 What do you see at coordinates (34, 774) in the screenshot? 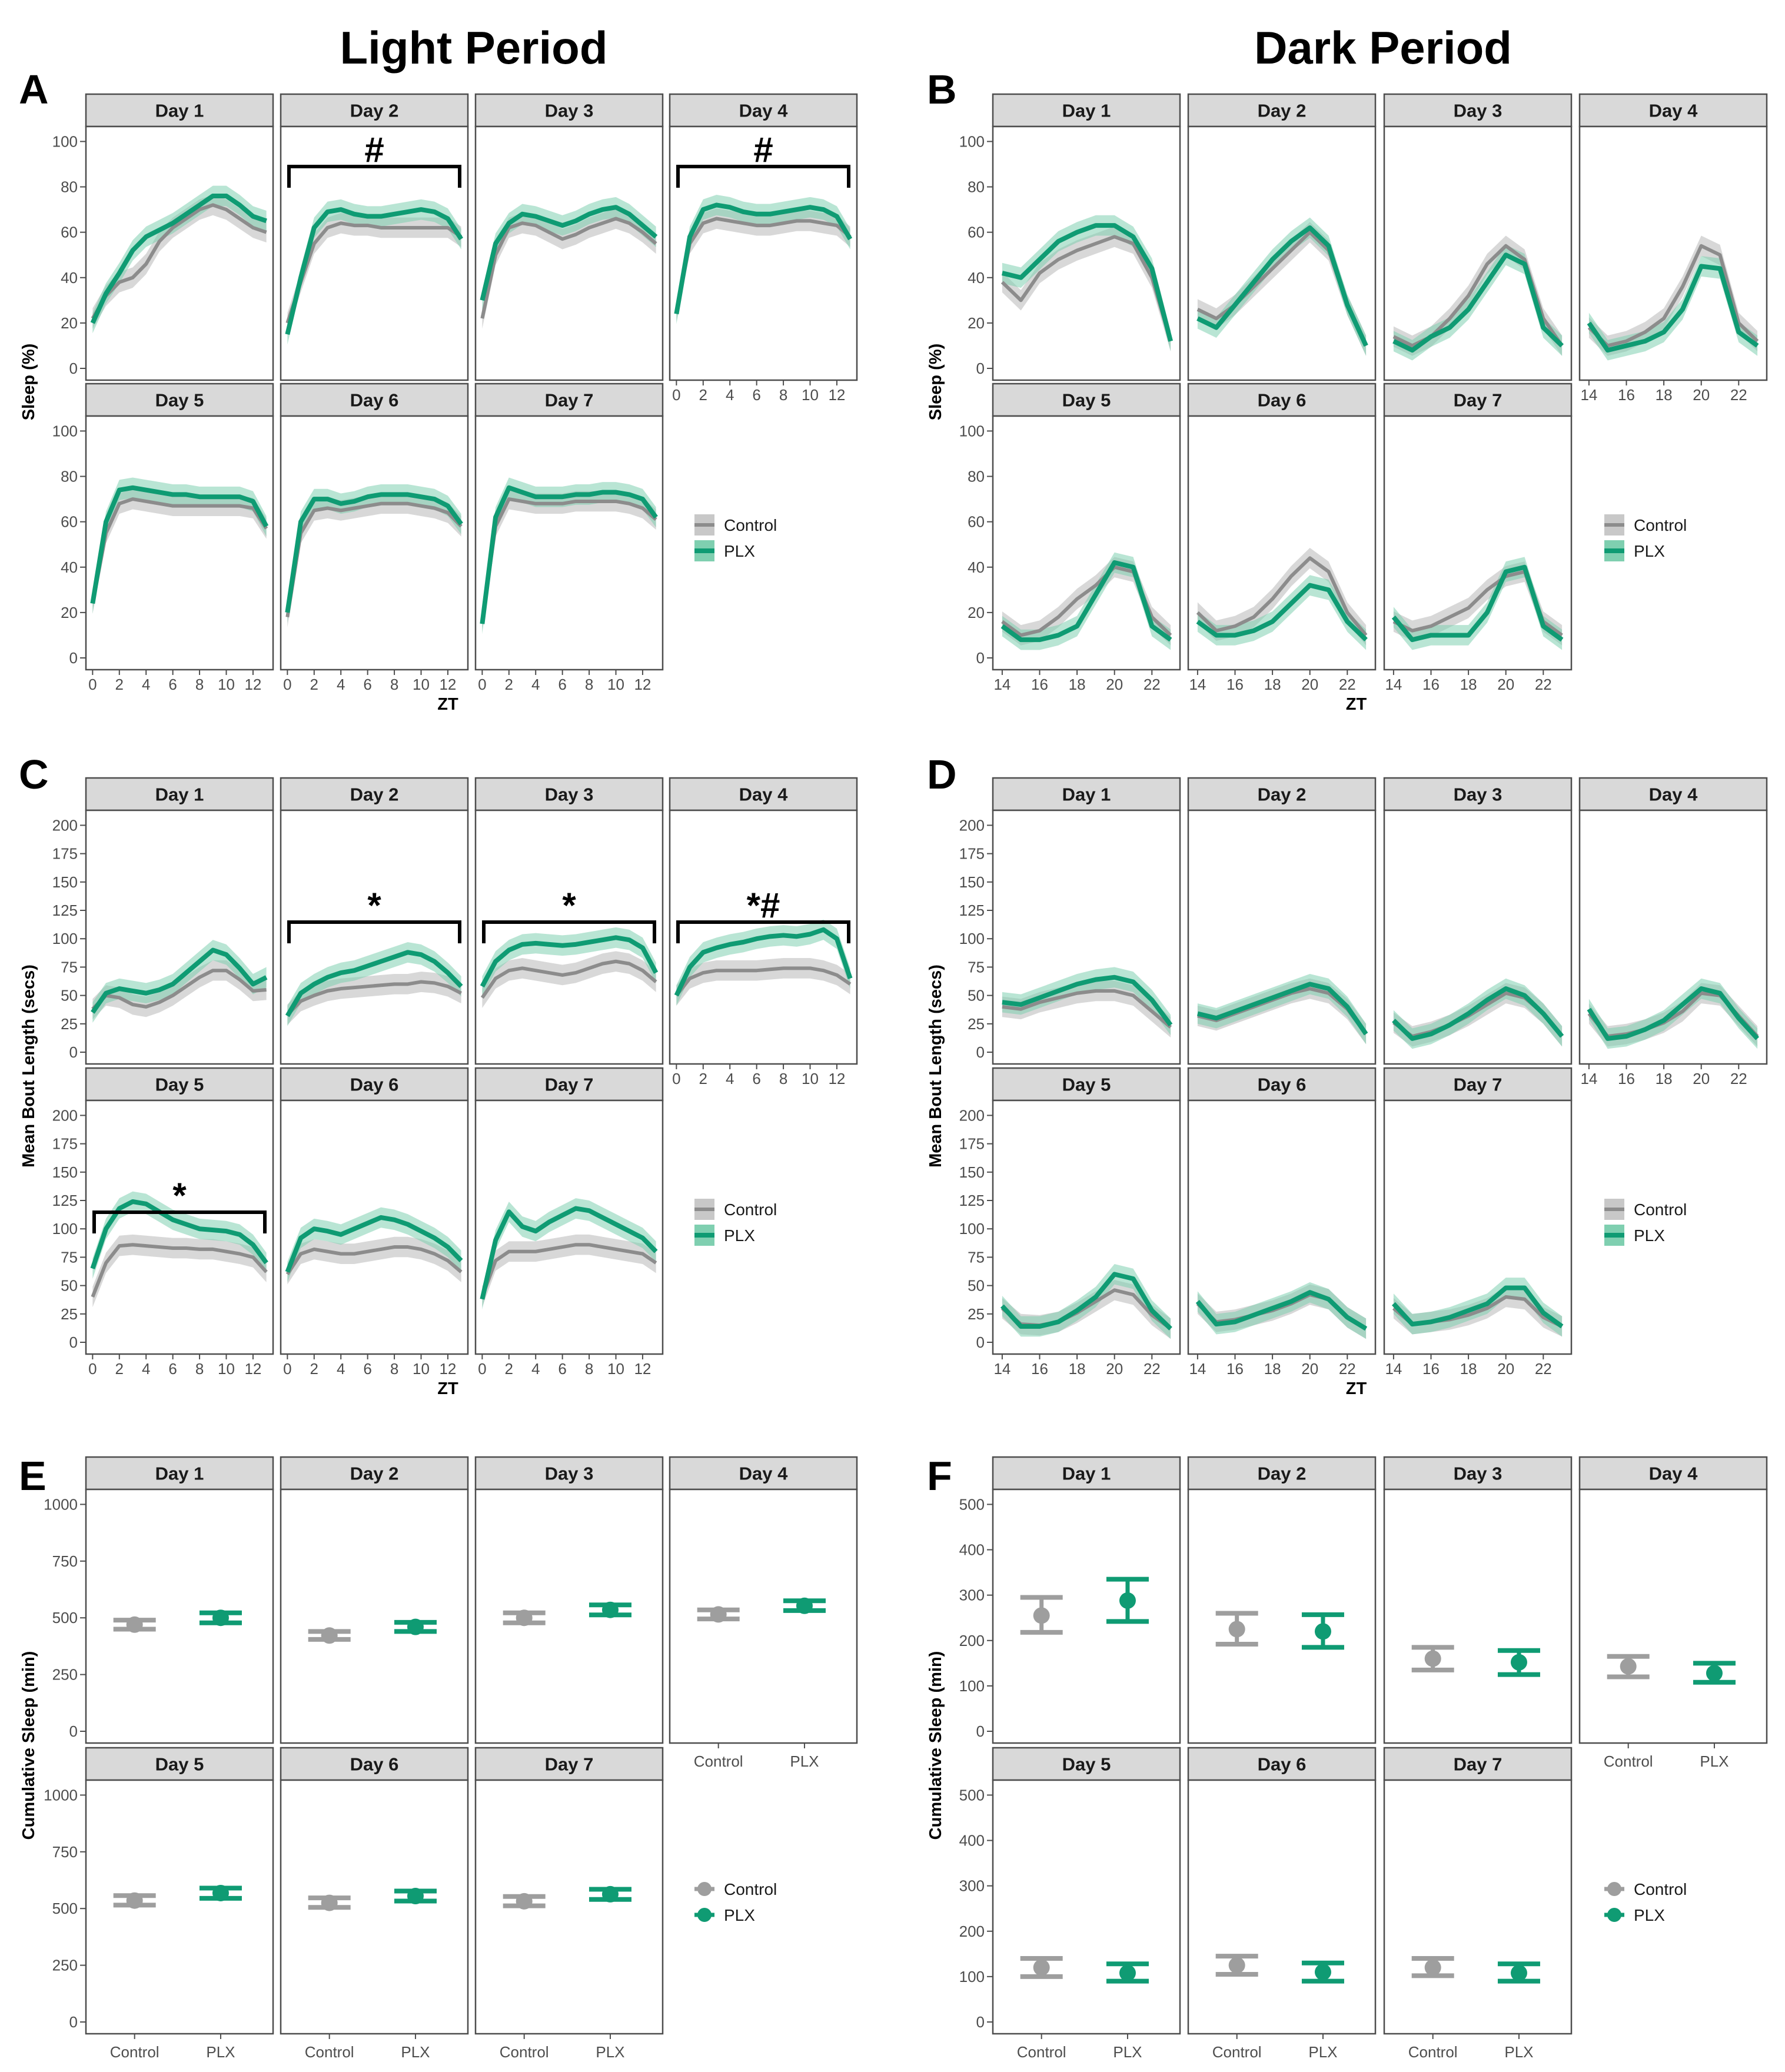
I see `panel-letter-c: C` at bounding box center [34, 774].